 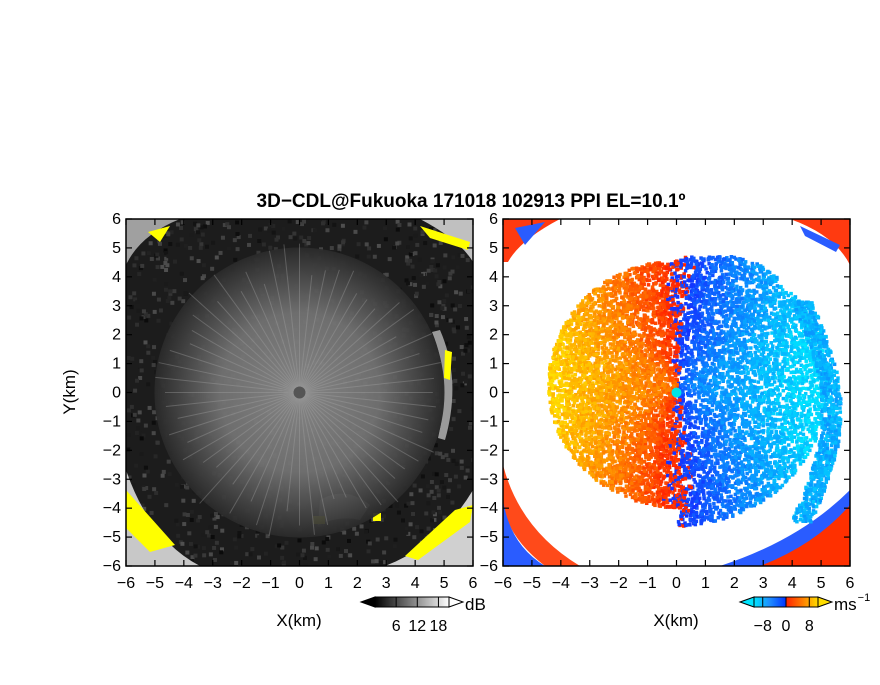 I want to click on colorbar-bar, so click(x=412, y=602).